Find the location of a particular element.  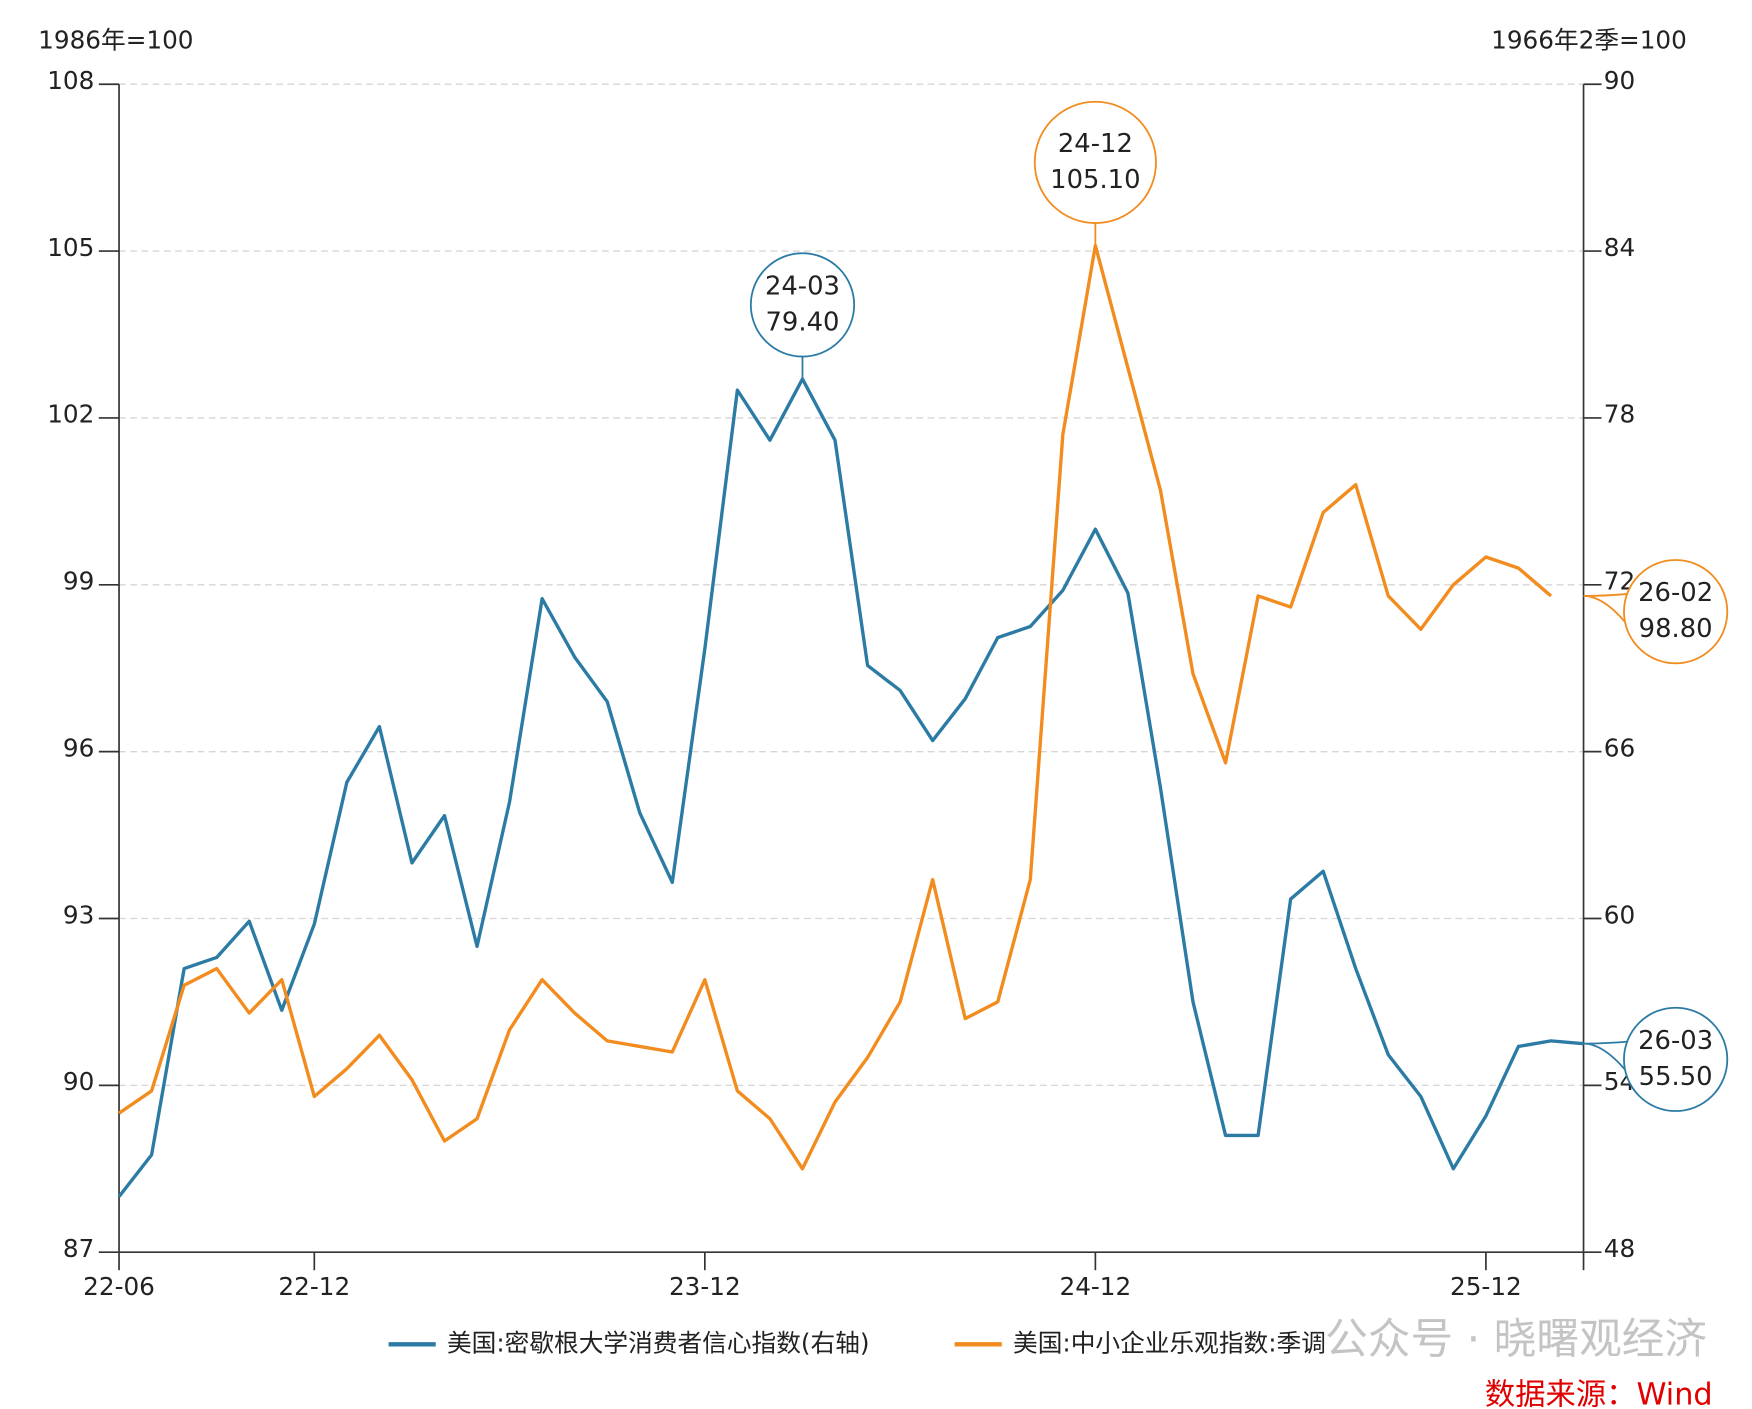

y2-tick-label: 90 is located at coordinates (1619, 80).